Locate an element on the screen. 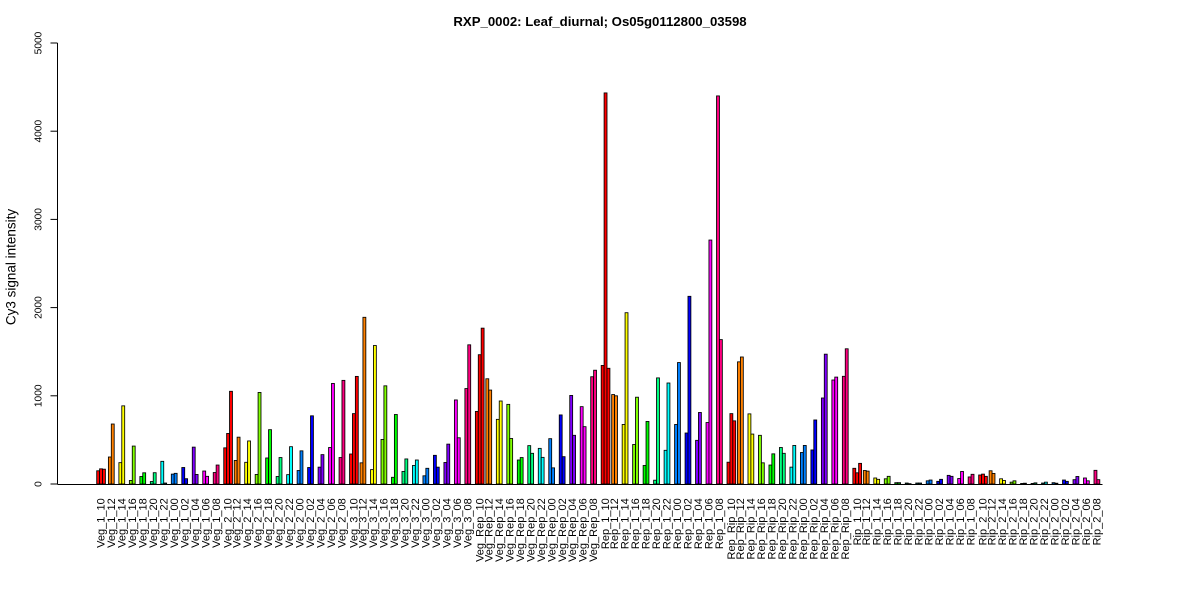 The image size is (1200, 600). svg-text: Veg_3_18 is located at coordinates (395, 523).